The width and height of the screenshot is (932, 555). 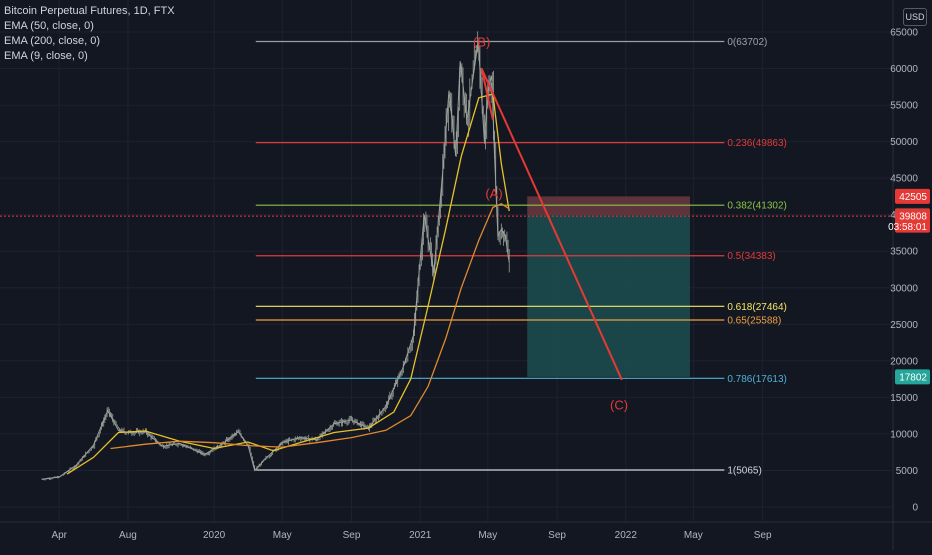 What do you see at coordinates (89, 11) in the screenshot?
I see `chart-title: Bitcoin Perpetual Futures, 1D, FTX` at bounding box center [89, 11].